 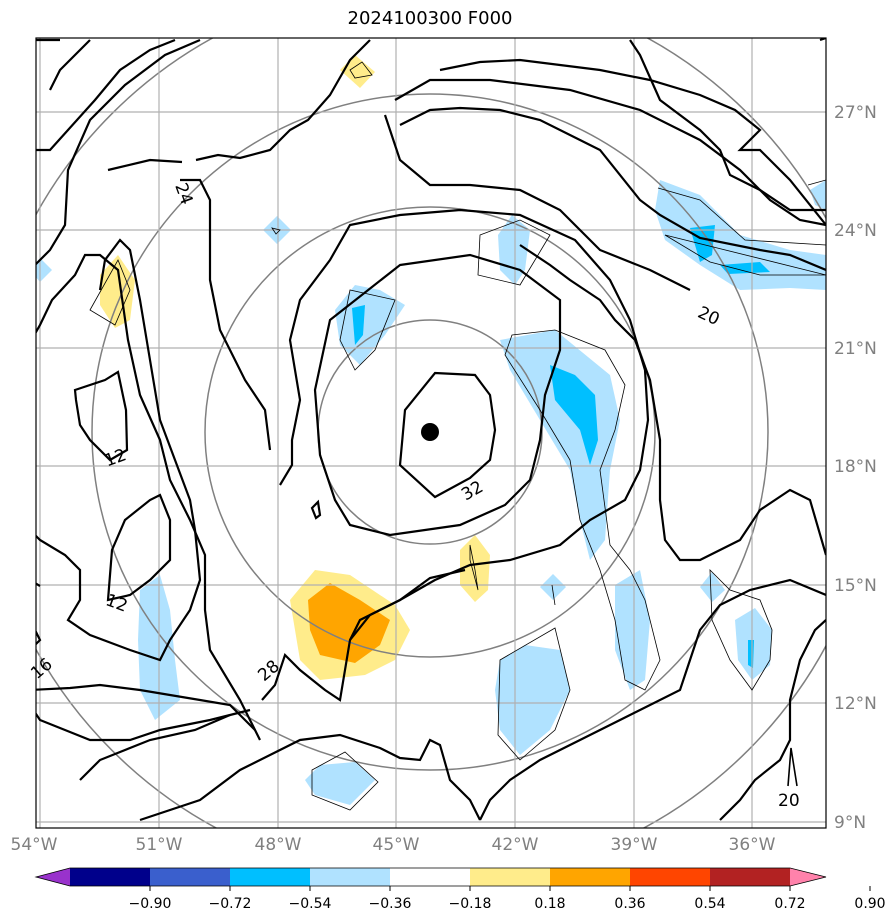 I want to click on storm-center-marker, so click(x=430, y=432).